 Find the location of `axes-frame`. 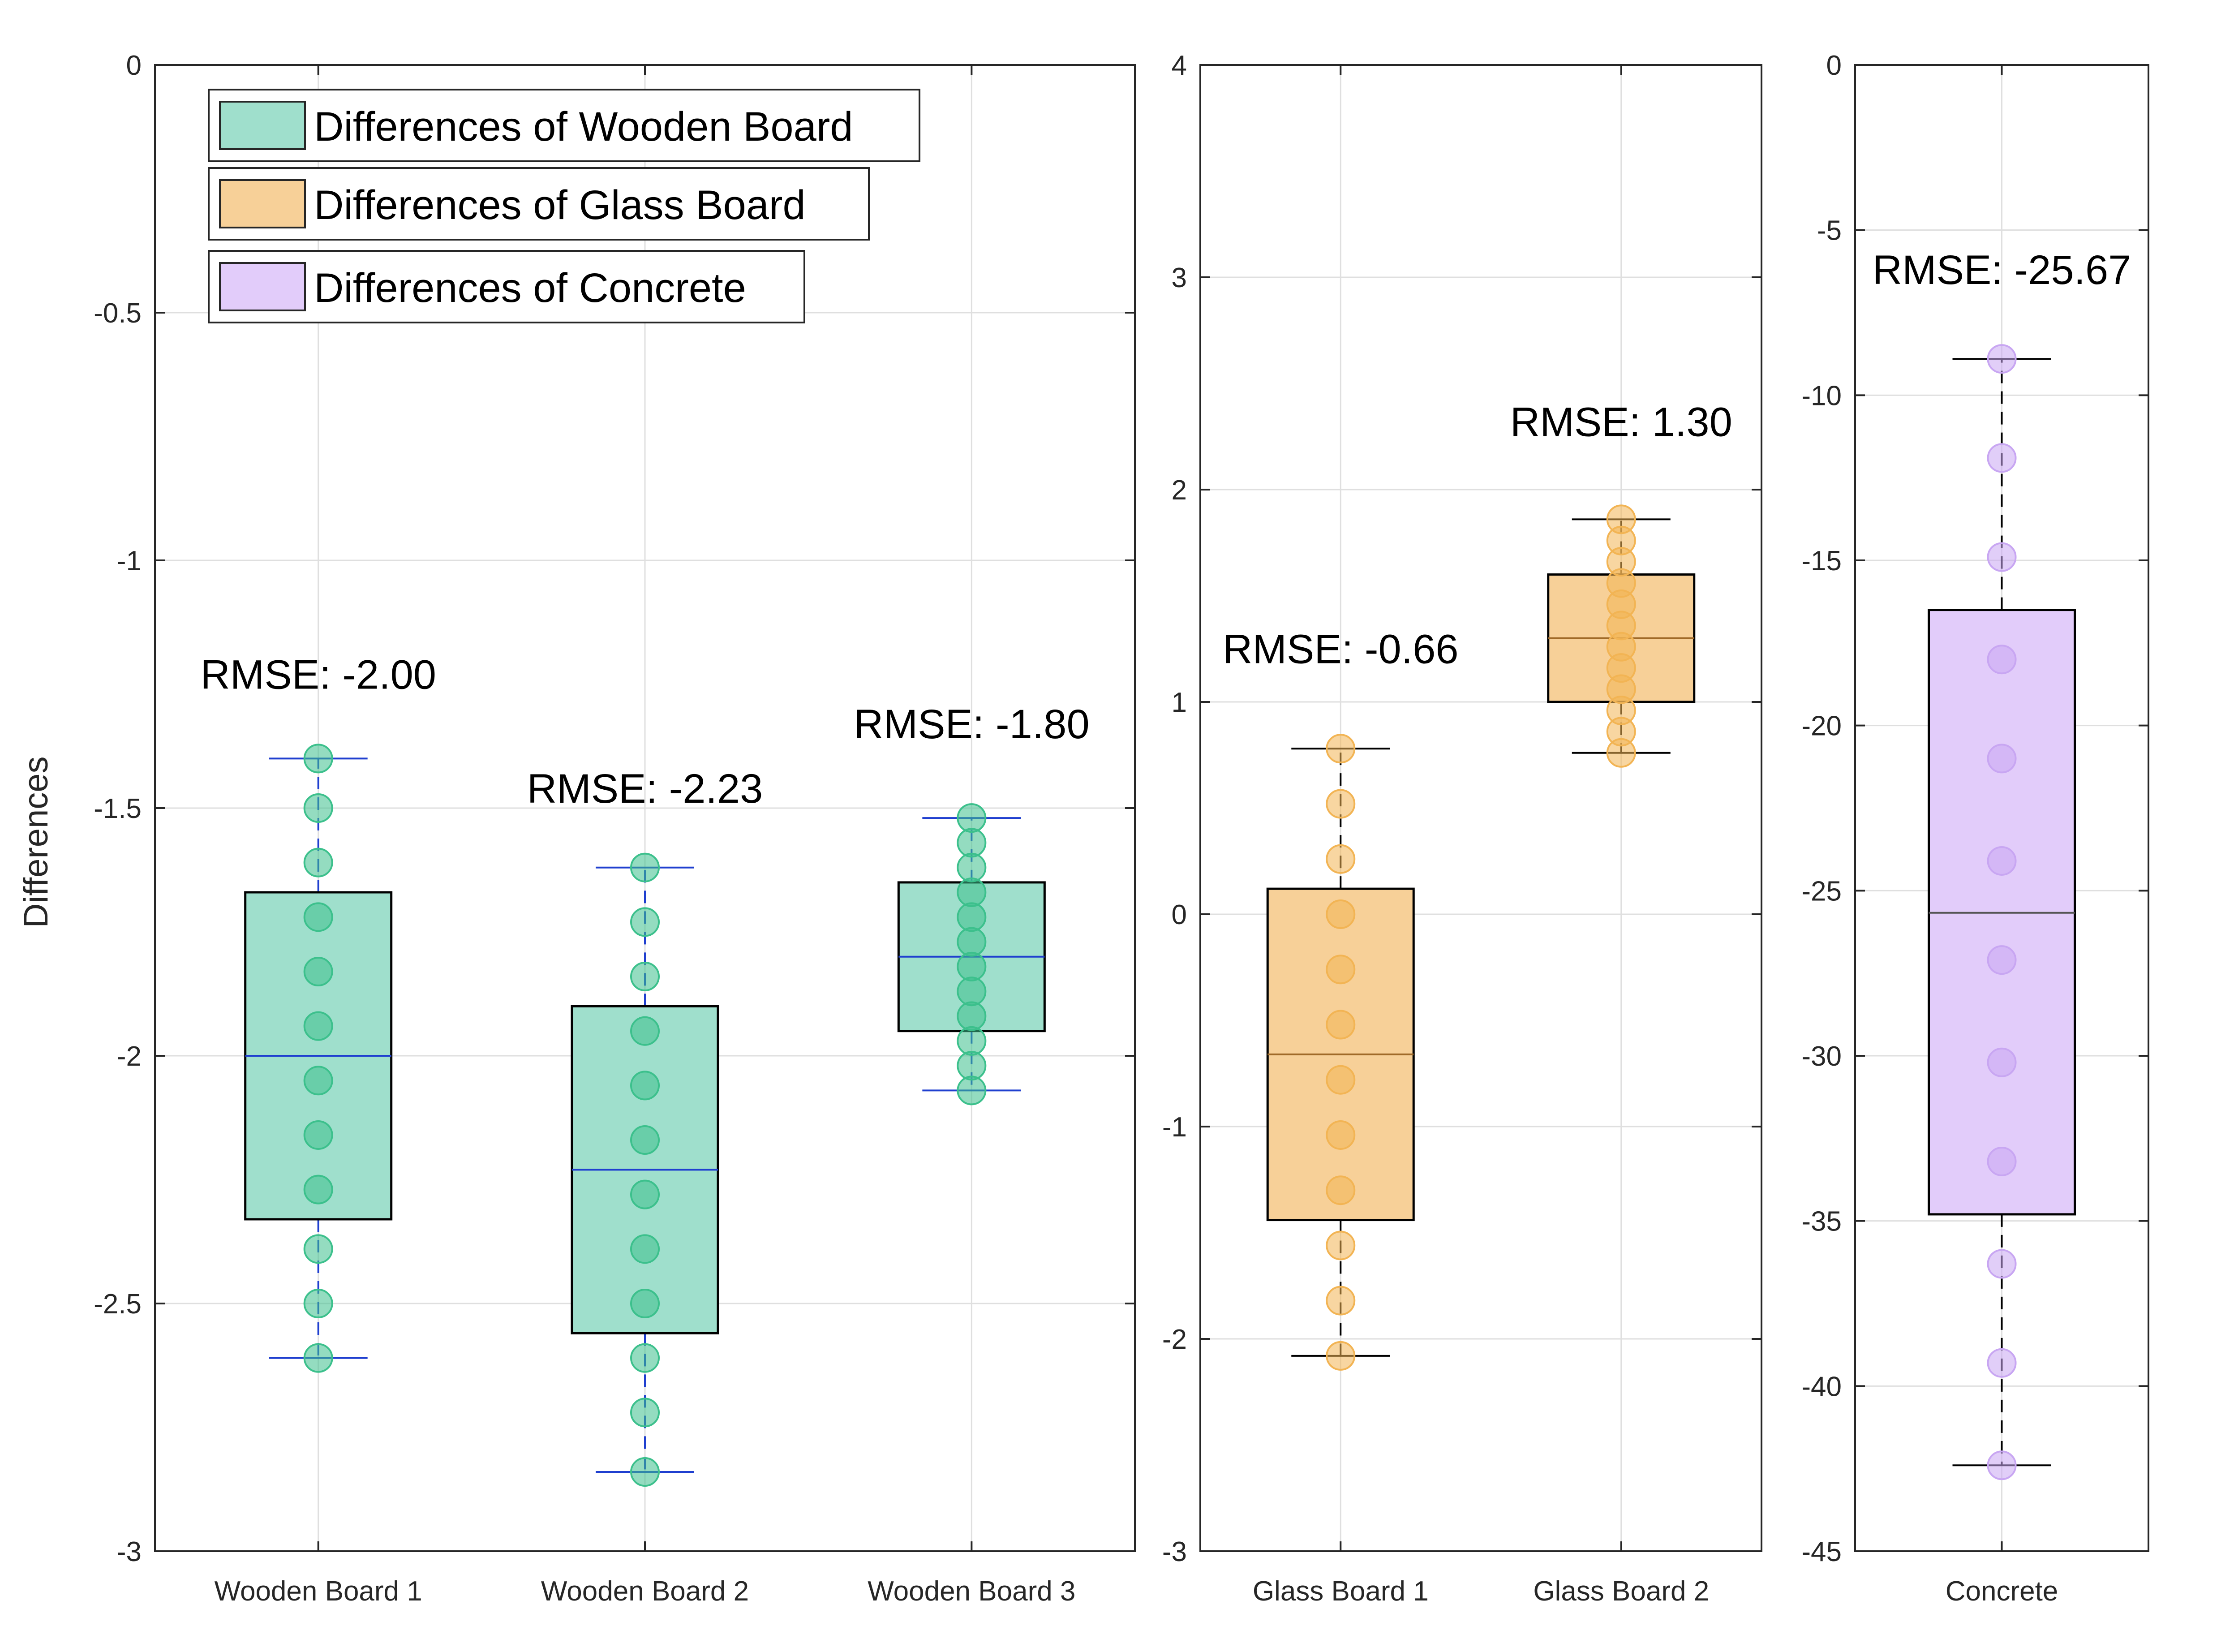

axes-frame is located at coordinates (2001, 808).